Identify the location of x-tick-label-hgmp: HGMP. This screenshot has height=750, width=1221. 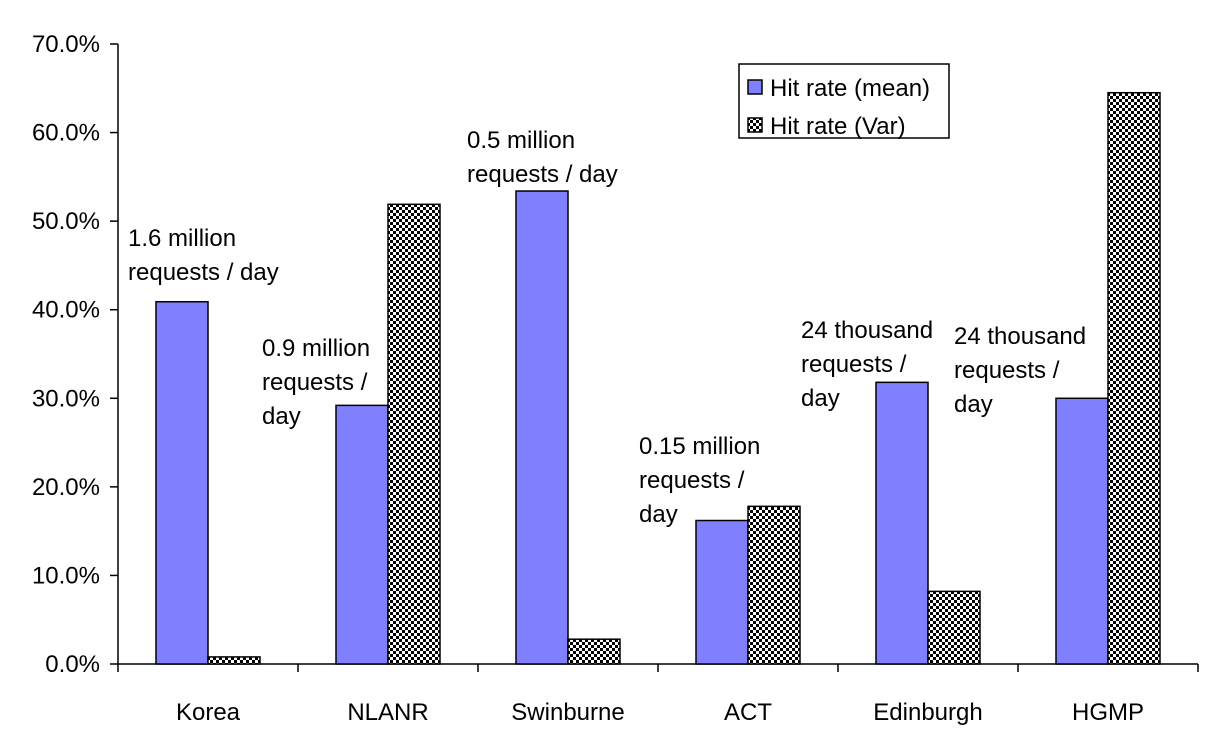
(1108, 712).